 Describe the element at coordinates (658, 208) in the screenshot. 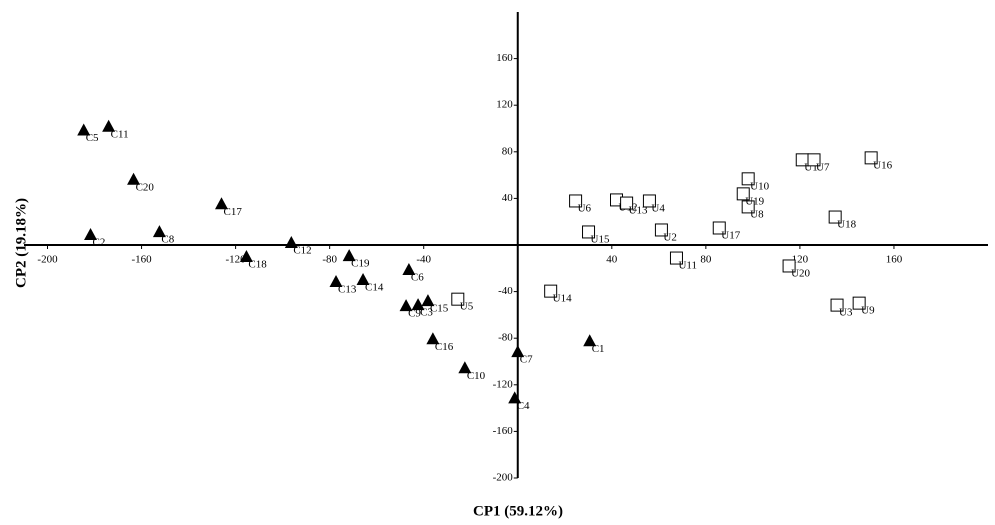

I see `point-label: U4` at that location.